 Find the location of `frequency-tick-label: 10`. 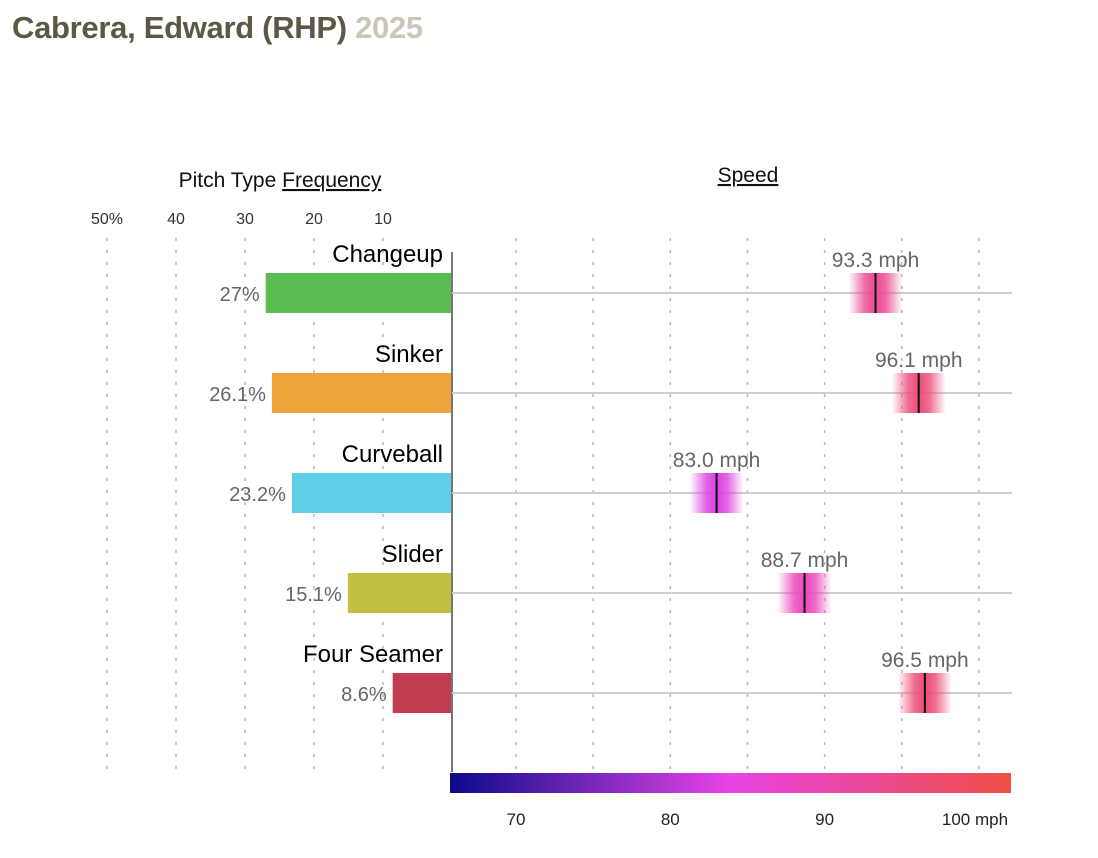

frequency-tick-label: 10 is located at coordinates (383, 219).